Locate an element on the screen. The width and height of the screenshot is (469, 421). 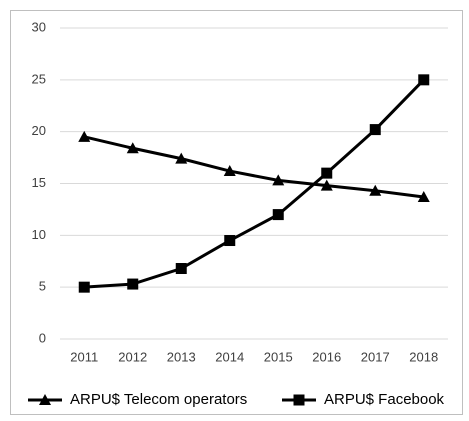
series-line is located at coordinates (253, 167).